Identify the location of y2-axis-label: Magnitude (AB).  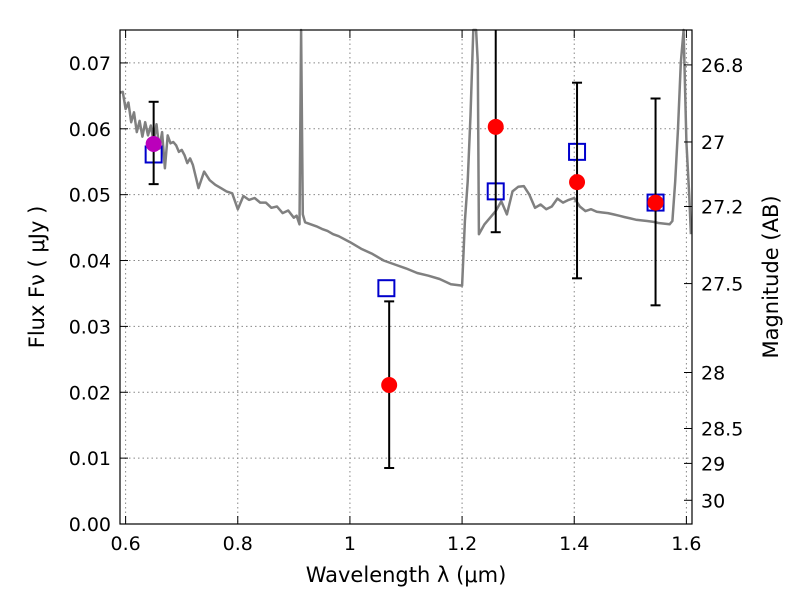
(771, 276).